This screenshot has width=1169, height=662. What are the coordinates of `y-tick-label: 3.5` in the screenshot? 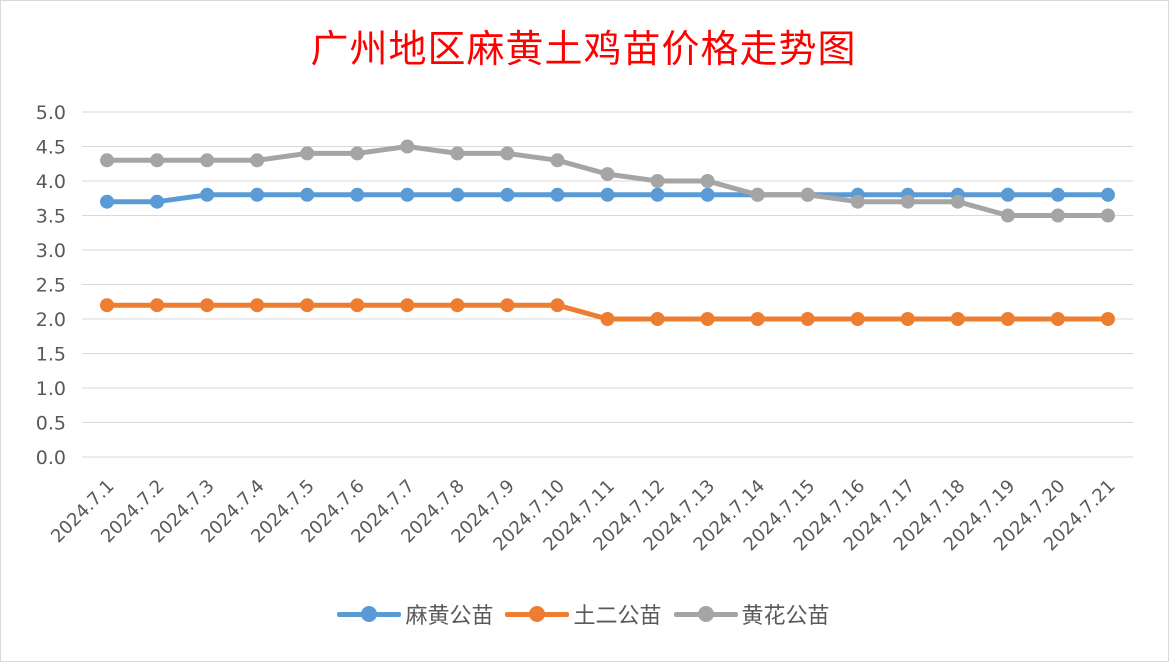 It's located at (51, 217).